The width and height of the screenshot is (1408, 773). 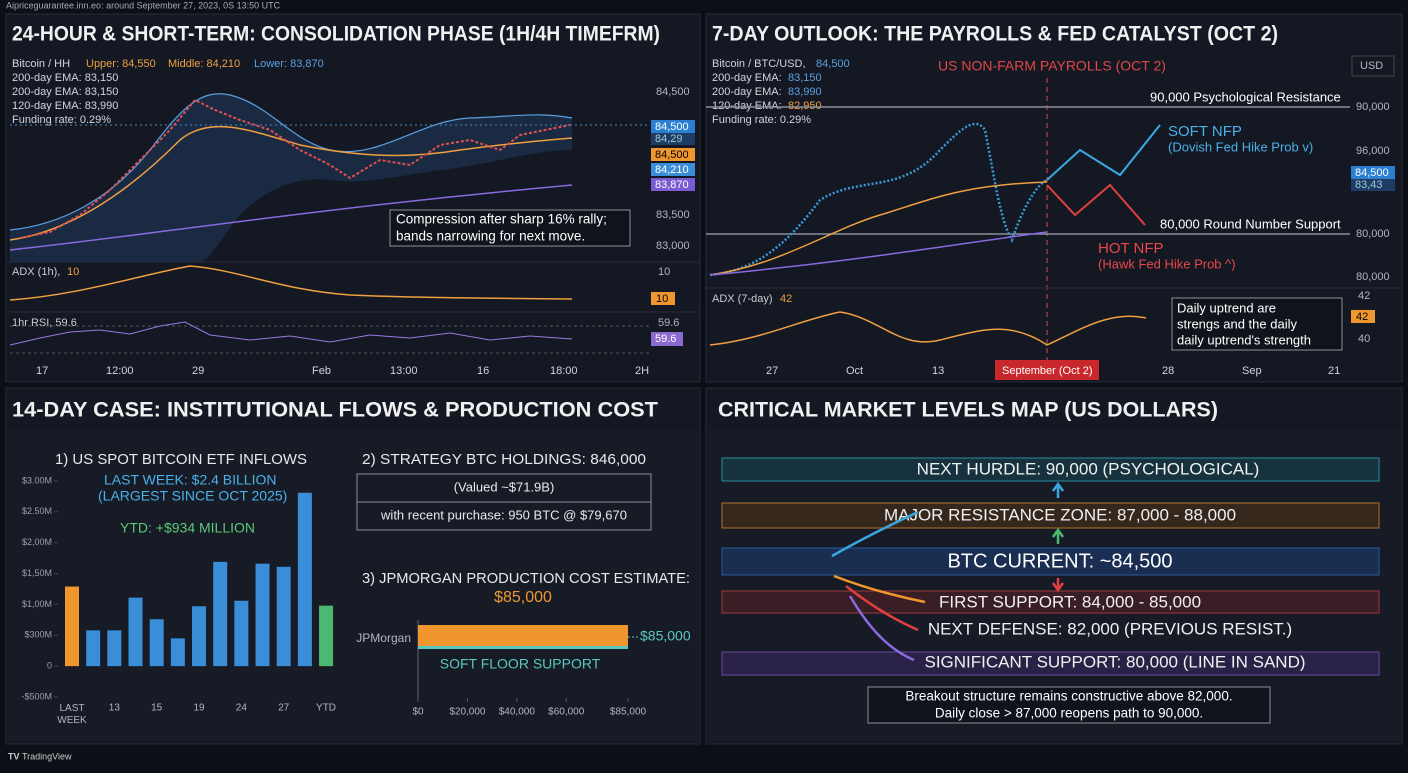 I want to click on legend-item: Bitcoin / HH, so click(x=41, y=64).